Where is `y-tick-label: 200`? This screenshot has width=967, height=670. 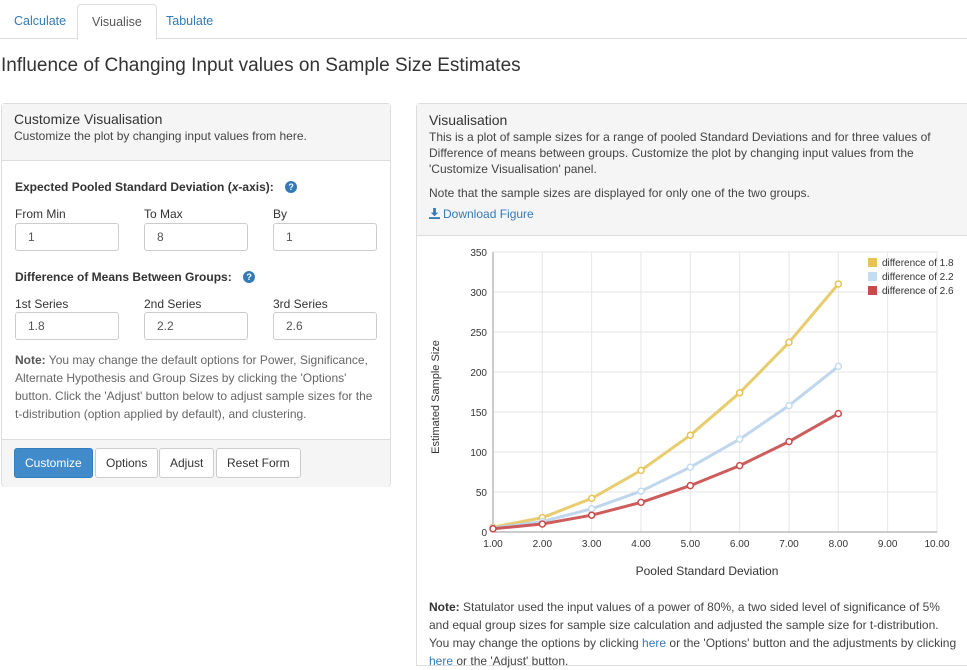
y-tick-label: 200 is located at coordinates (478, 373).